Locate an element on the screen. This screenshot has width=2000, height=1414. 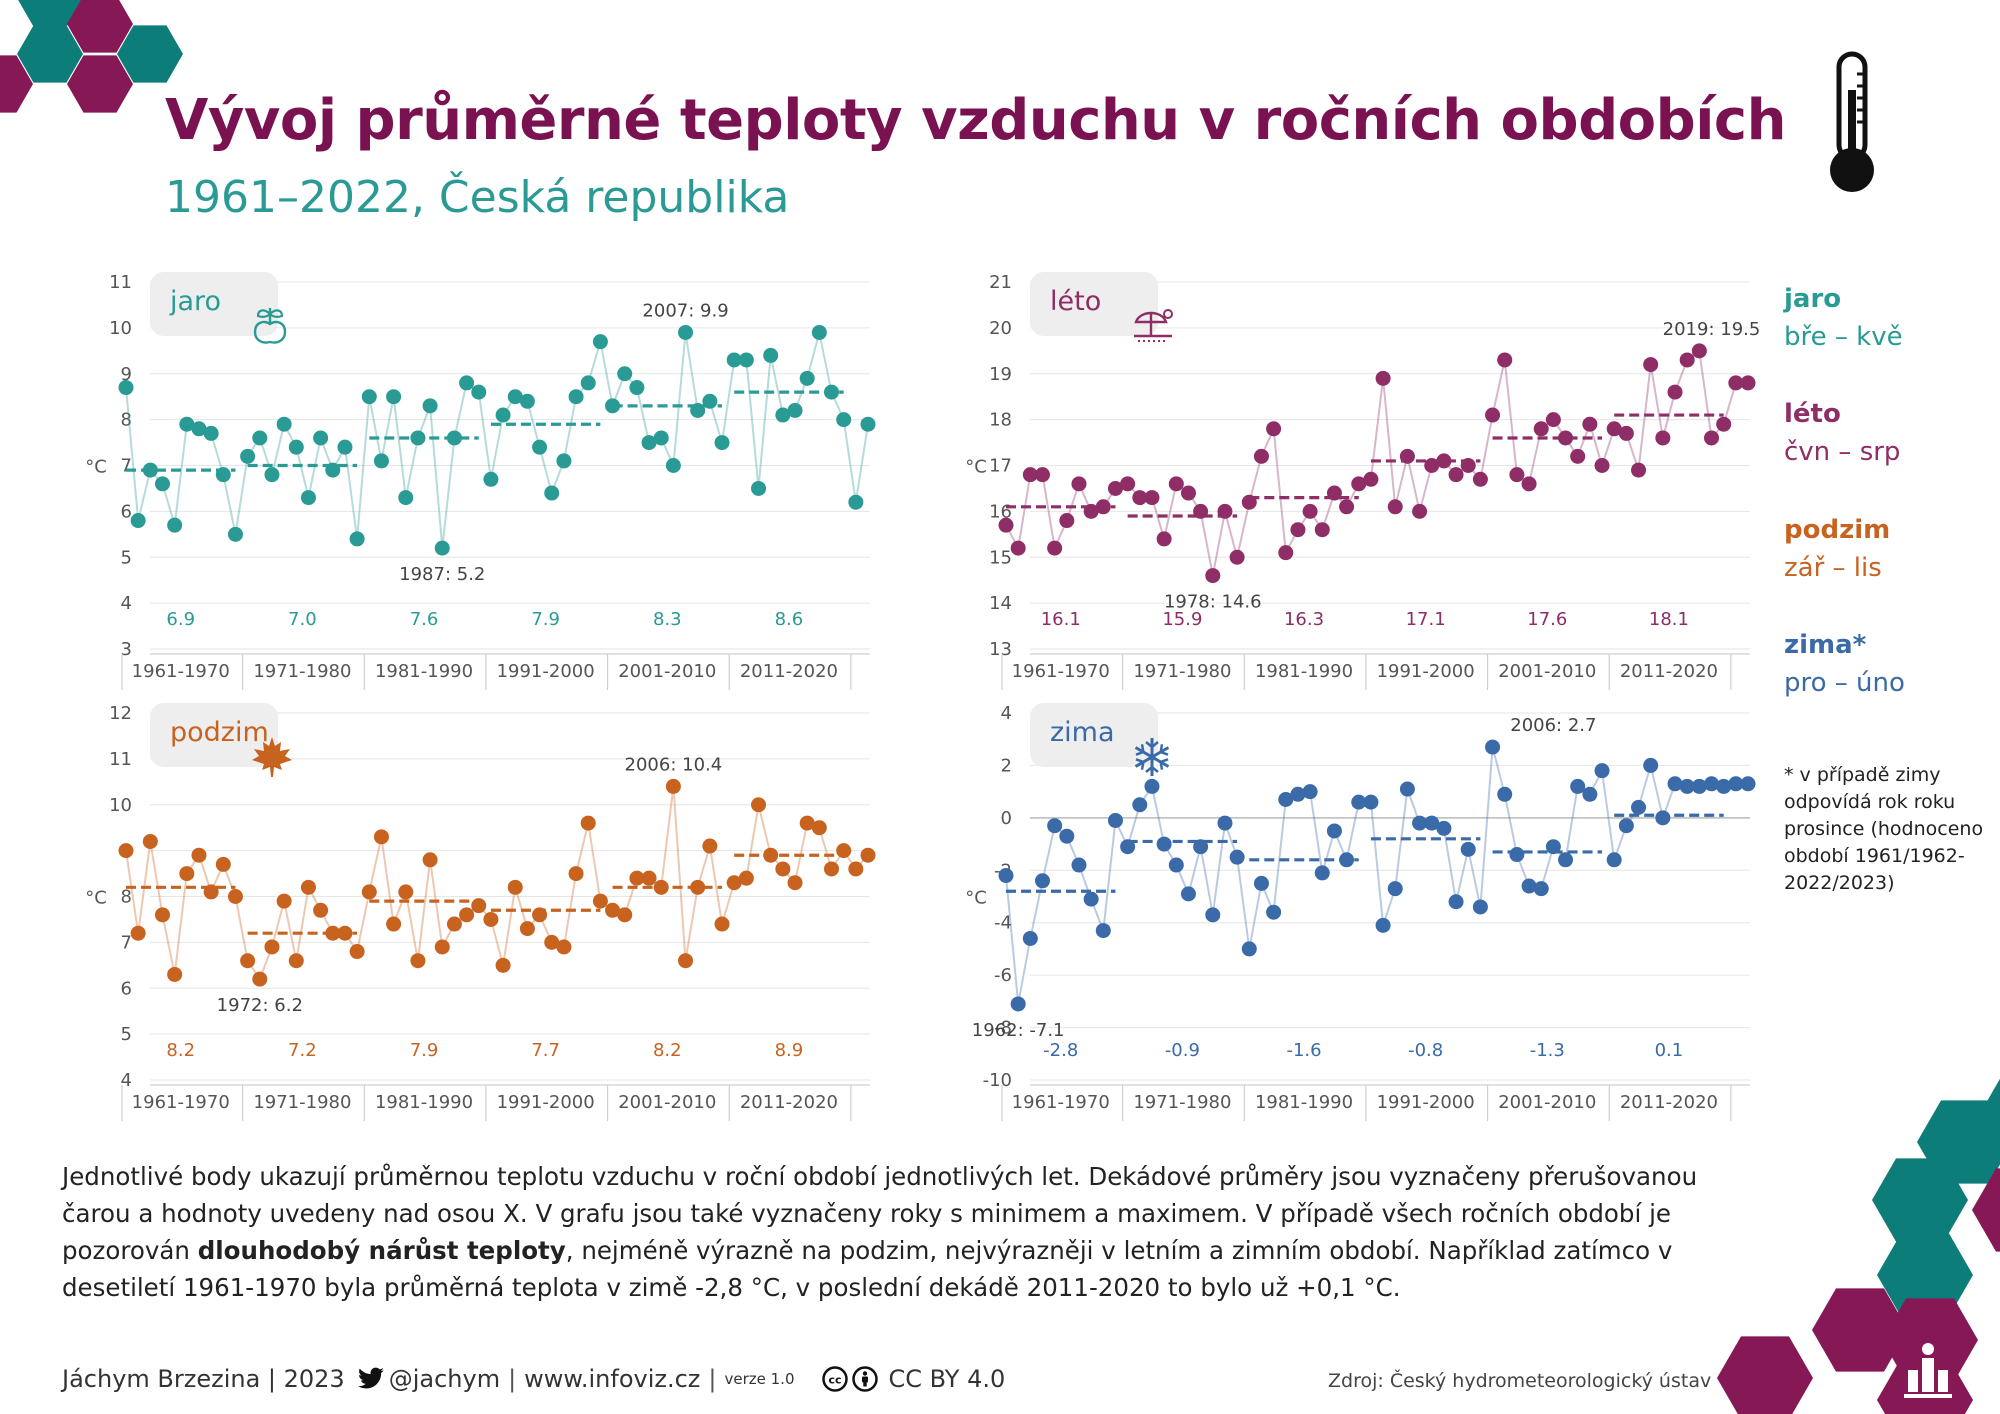
legend-name: jaro is located at coordinates (1813, 299).